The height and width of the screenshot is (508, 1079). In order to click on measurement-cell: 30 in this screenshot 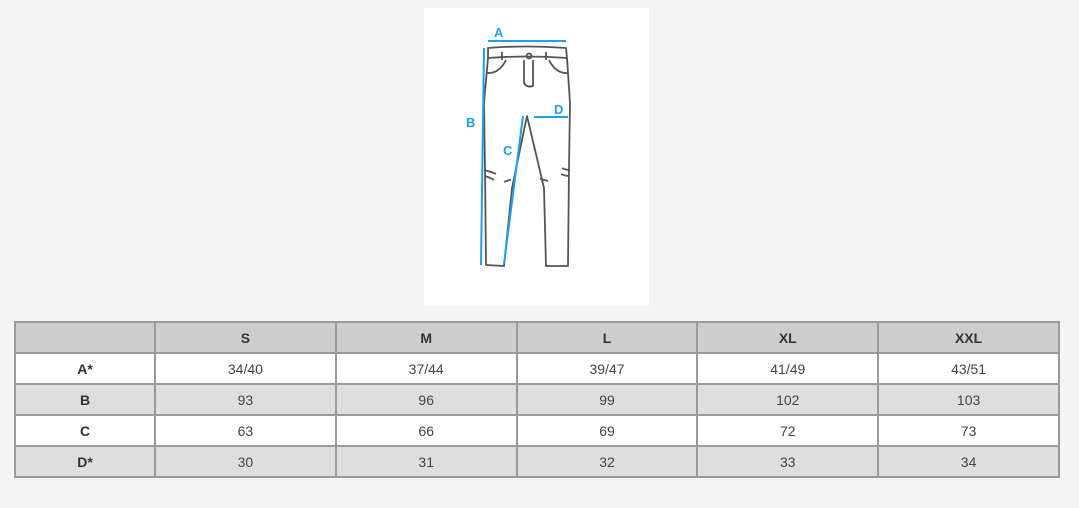, I will do `click(245, 461)`.